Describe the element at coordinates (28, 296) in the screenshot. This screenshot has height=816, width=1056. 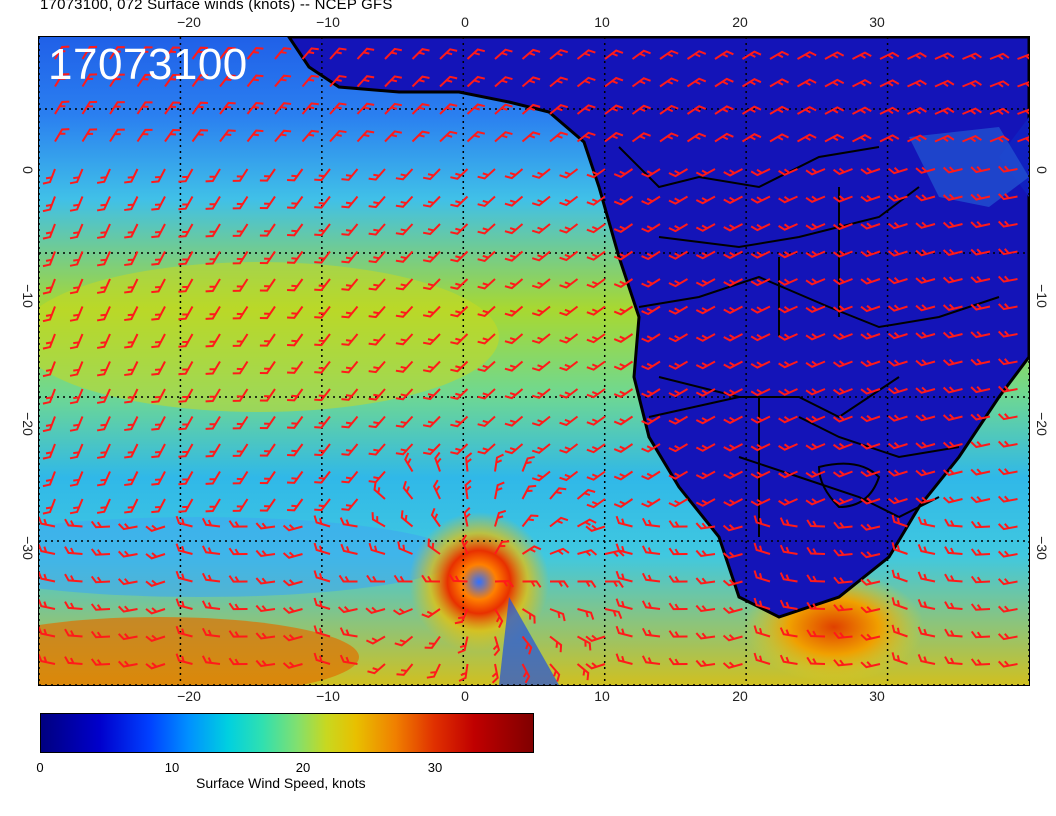
I see `lat-tick-left: −10` at that location.